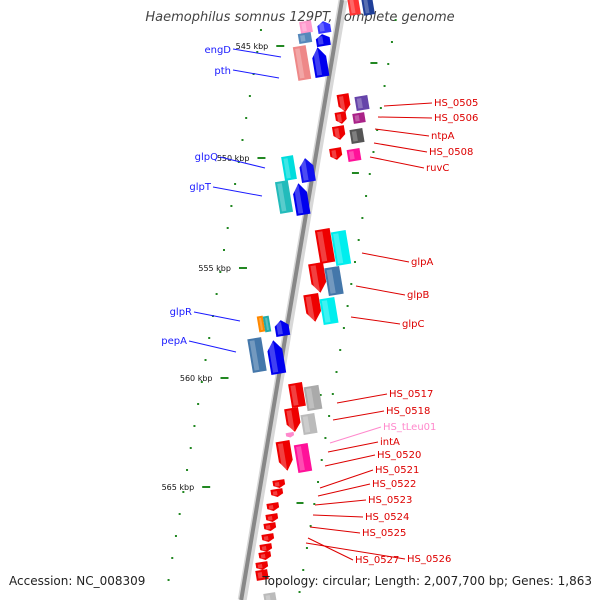  I want to click on feature-small-3-shine, so click(271, 507).